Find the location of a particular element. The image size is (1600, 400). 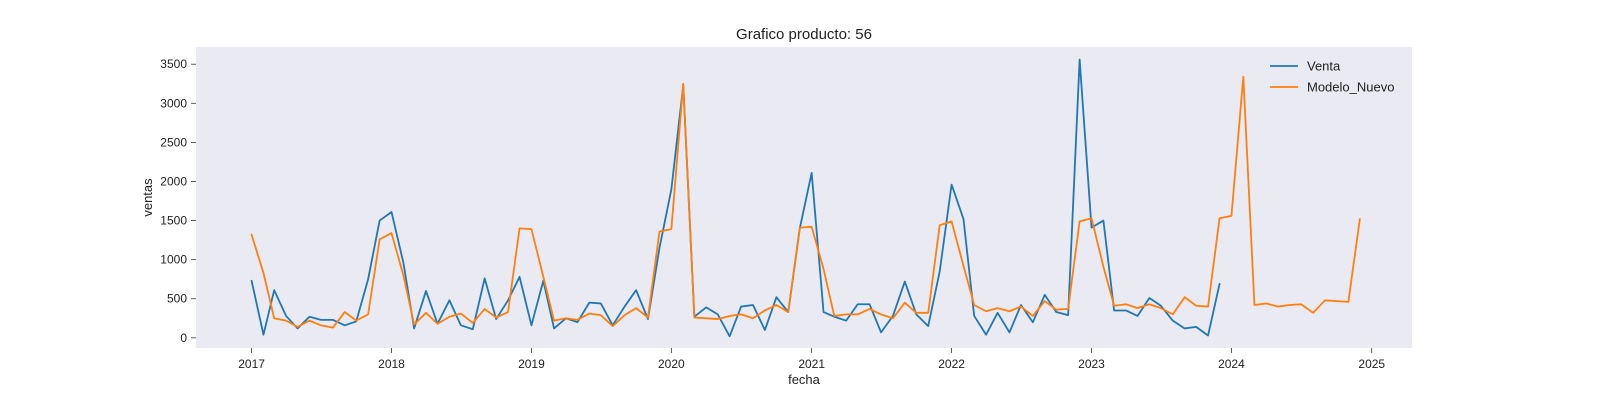

x-tick-label: 2019 is located at coordinates (531, 364).